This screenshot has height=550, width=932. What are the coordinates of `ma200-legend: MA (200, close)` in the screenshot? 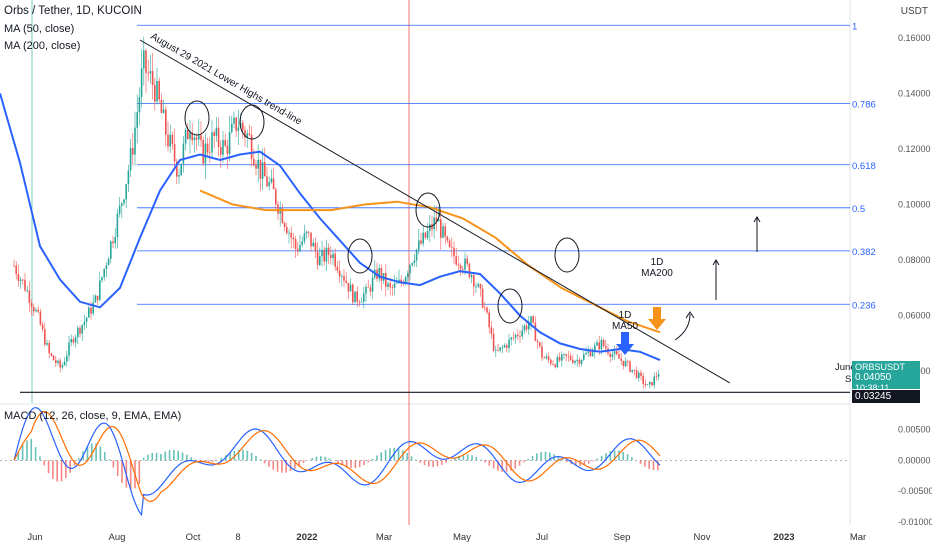 It's located at (42, 46).